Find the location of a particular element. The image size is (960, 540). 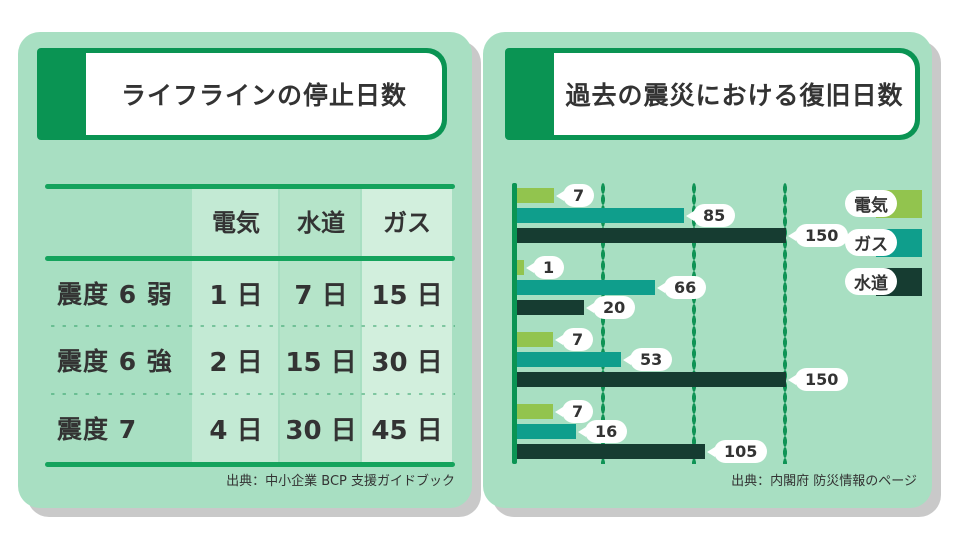

value-bubble: 66 is located at coordinates (685, 287).